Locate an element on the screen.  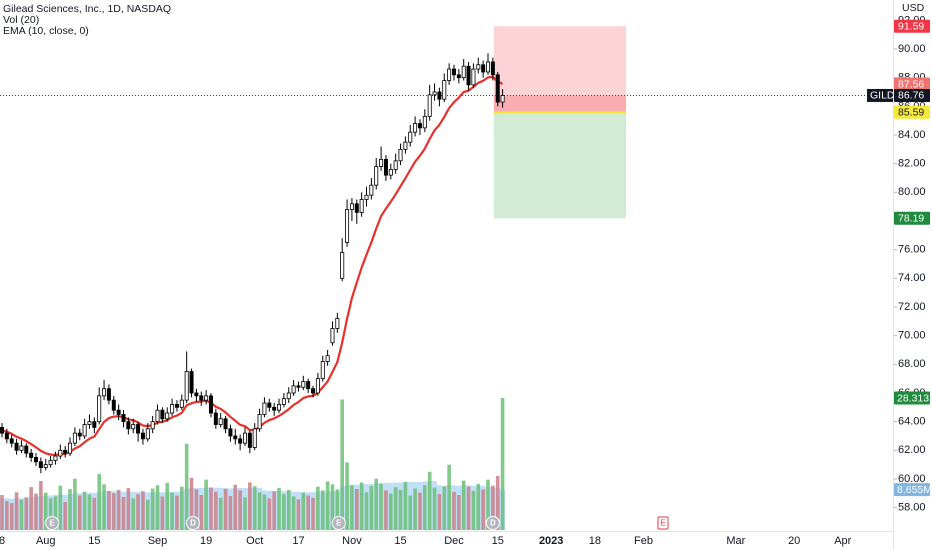
y-tick-label: 70.00 is located at coordinates (912, 336).